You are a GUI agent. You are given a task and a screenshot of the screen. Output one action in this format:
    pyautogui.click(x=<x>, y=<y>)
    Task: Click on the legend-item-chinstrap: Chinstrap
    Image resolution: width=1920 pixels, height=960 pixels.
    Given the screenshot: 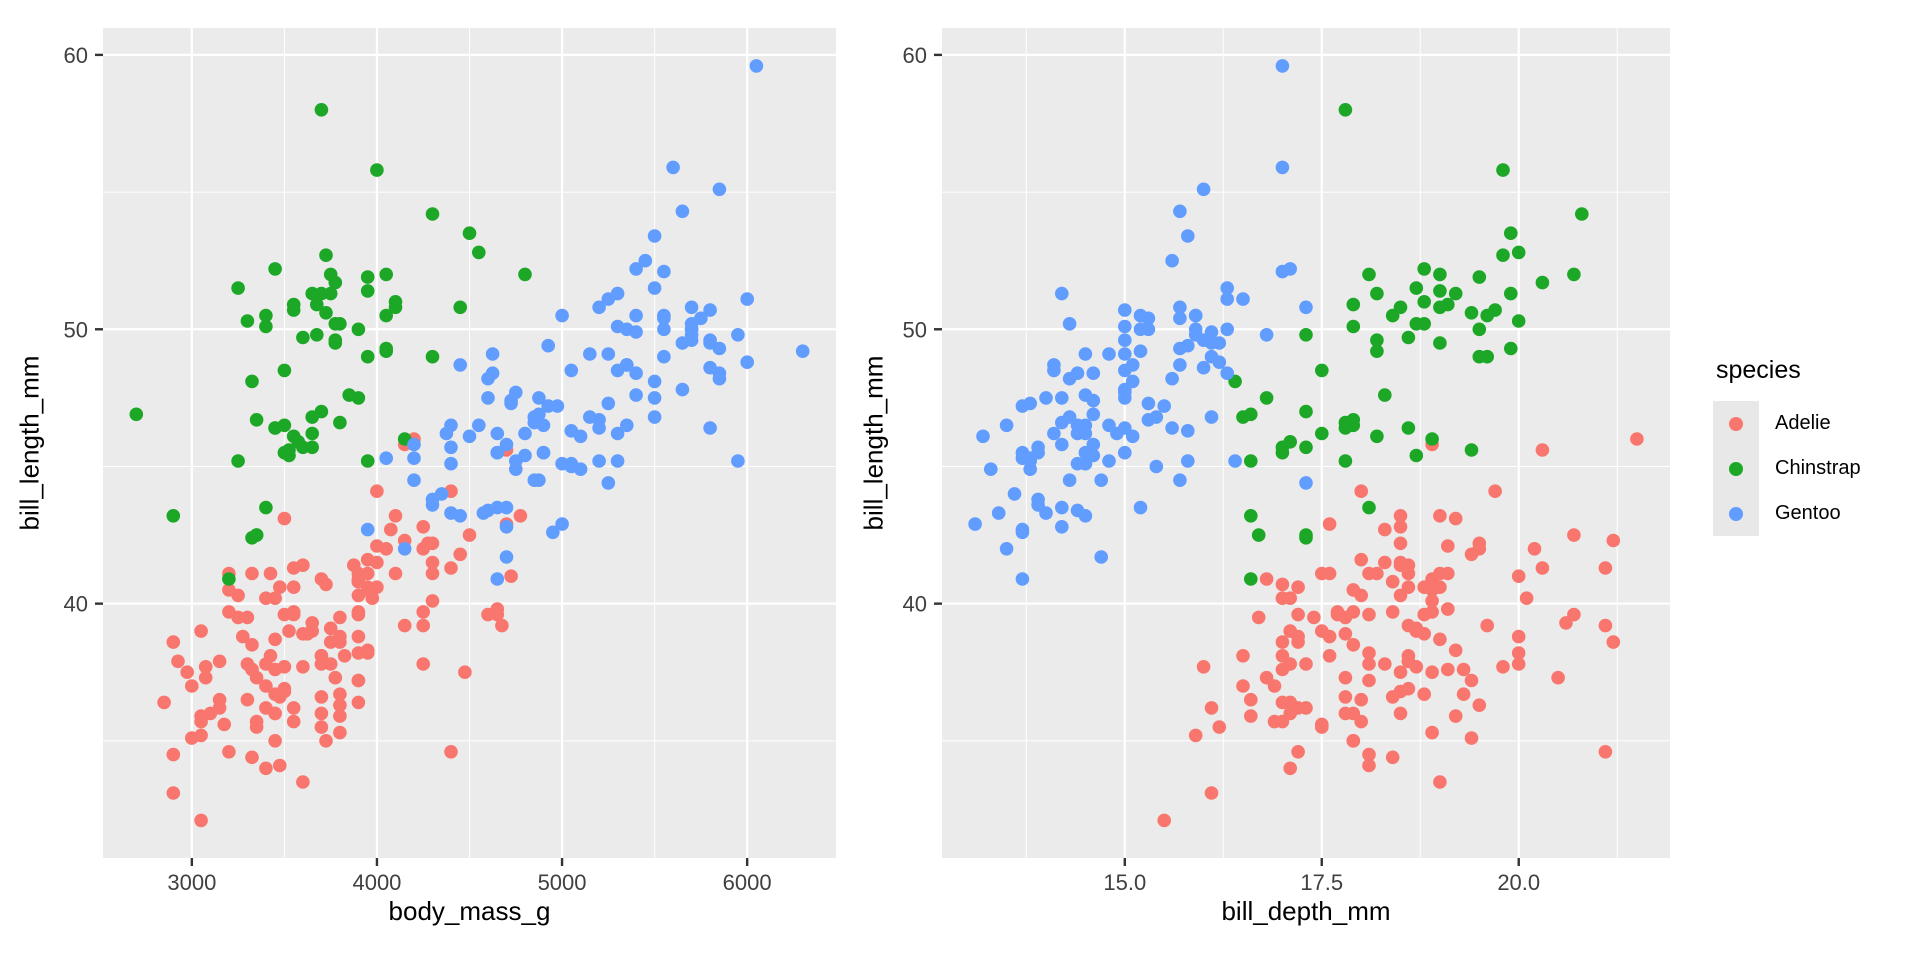 What is the action you would take?
    pyautogui.click(x=1787, y=468)
    